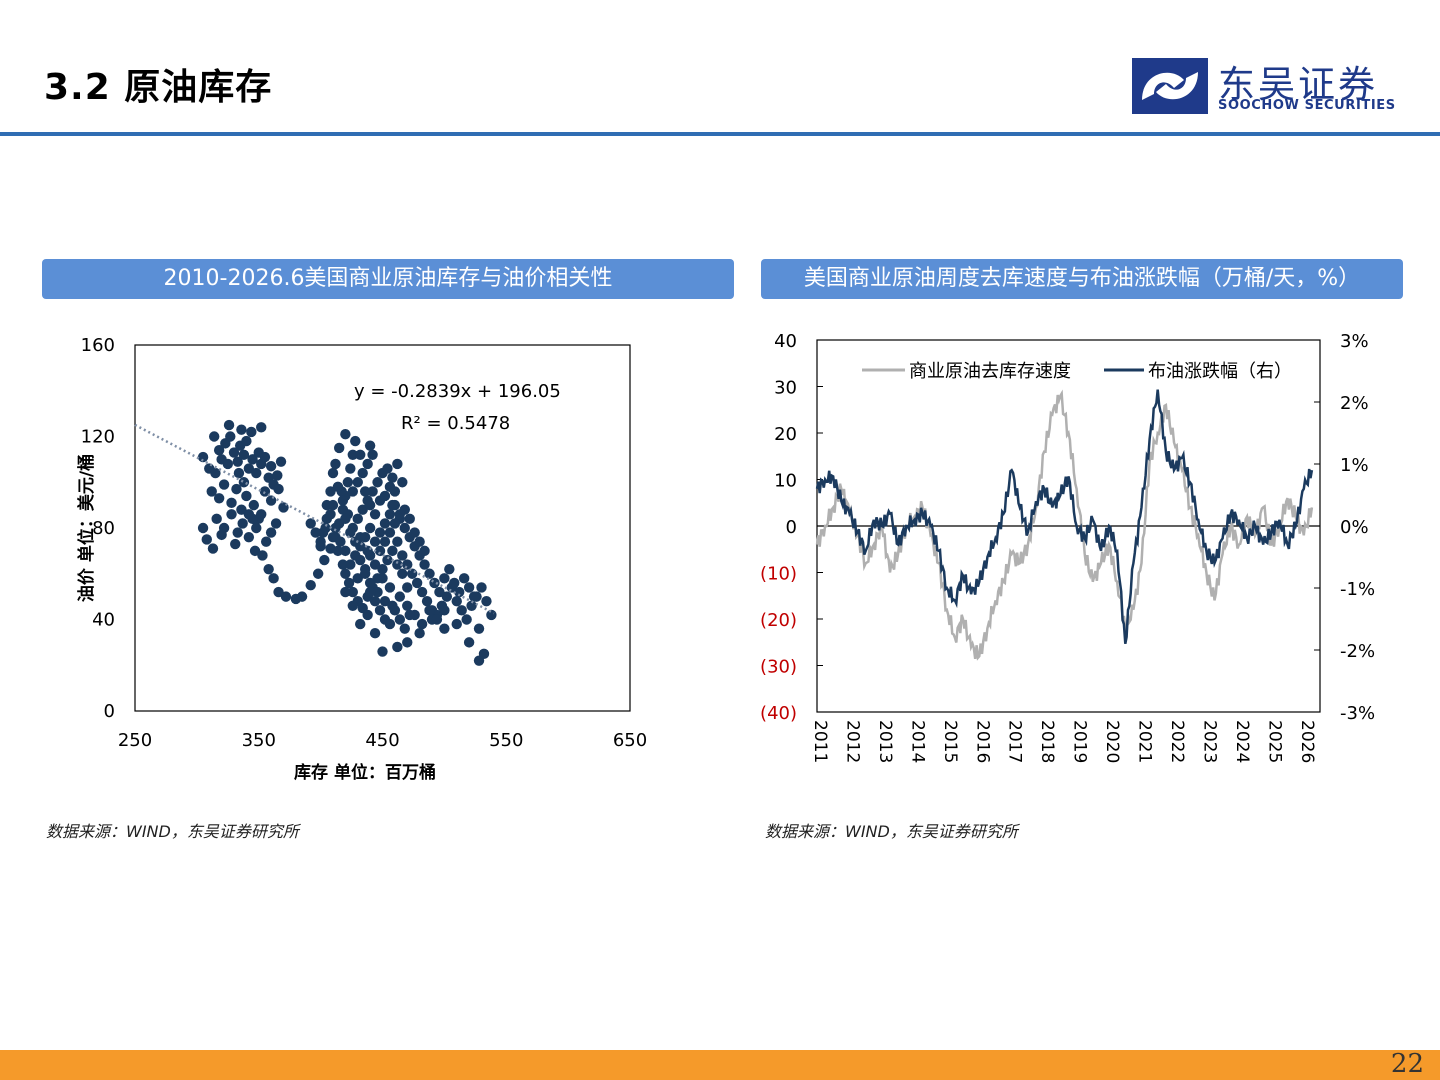  I want to click on left-y-tick-label: (40), so click(778, 713).